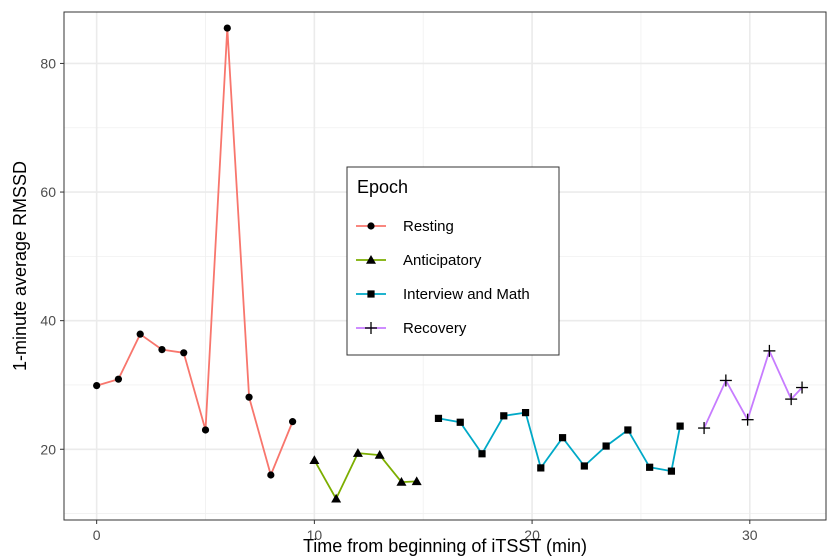  I want to click on x-tick-label: 0, so click(97, 535).